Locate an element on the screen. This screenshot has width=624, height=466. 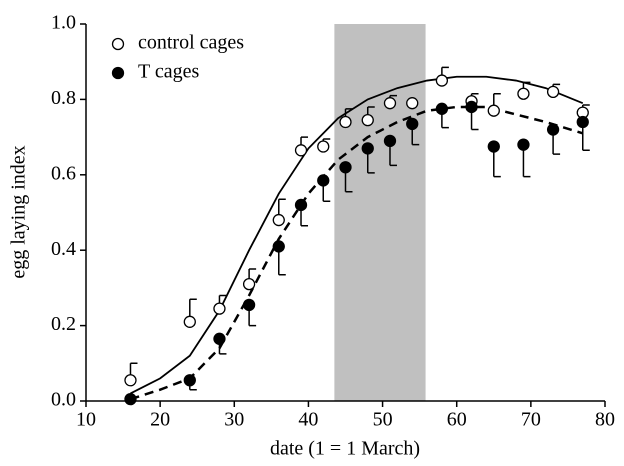
y-tick-label: 0.8 is located at coordinates (63, 98).